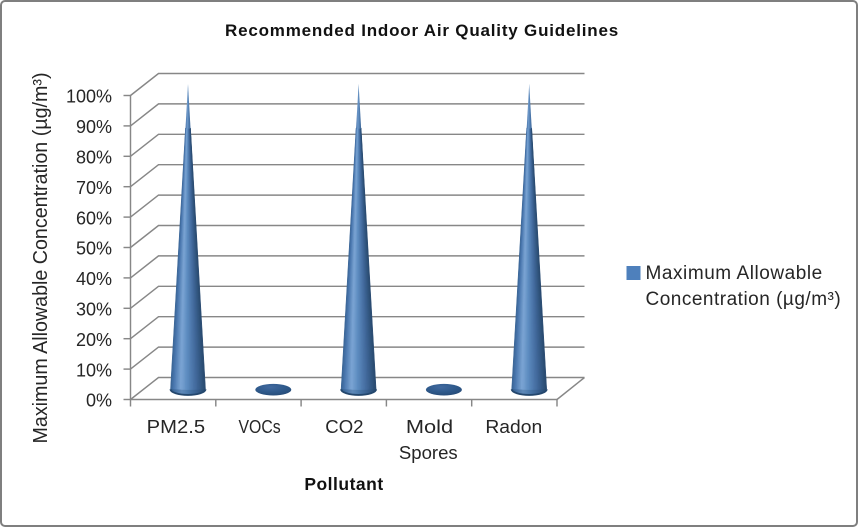 The height and width of the screenshot is (527, 858). I want to click on svg-text: Radon, so click(513, 427).